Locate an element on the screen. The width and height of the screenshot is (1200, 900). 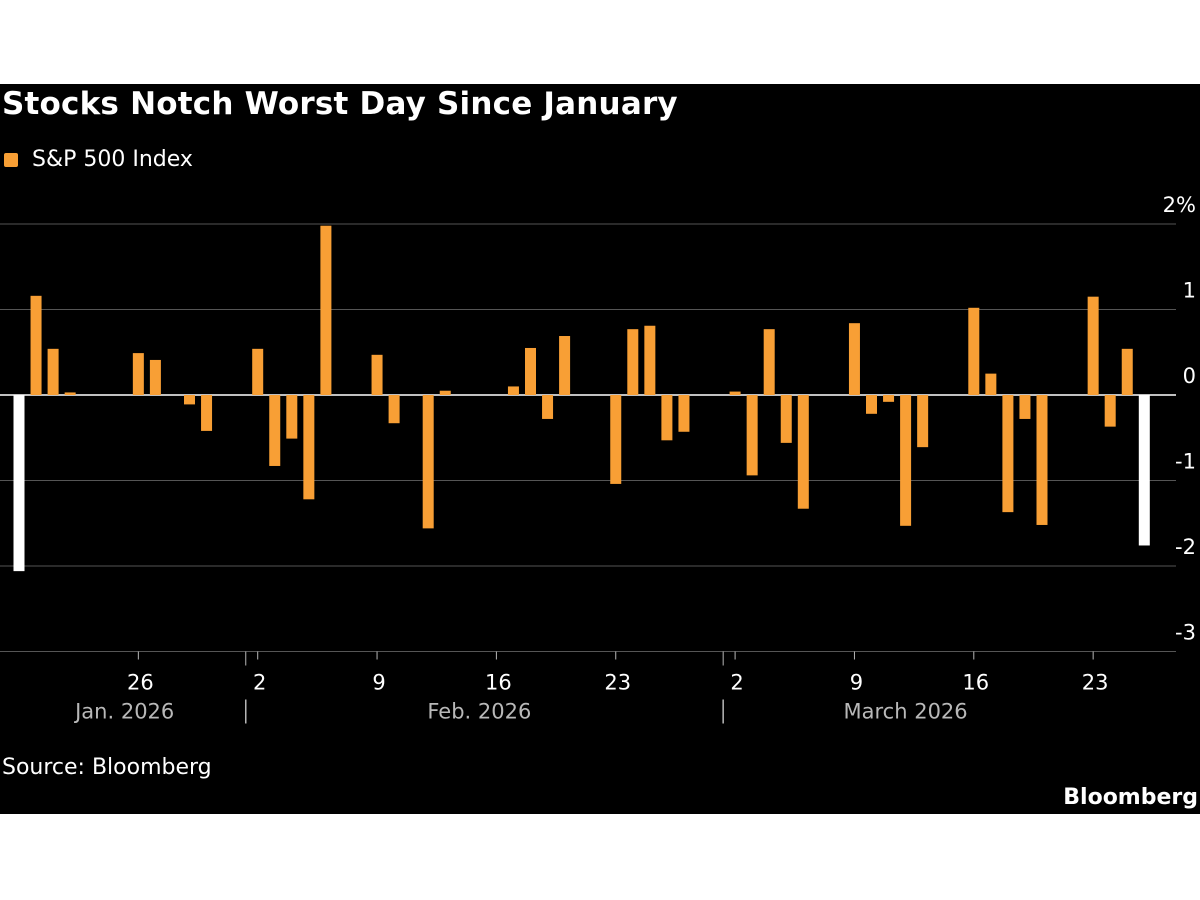
legend: S&P 500 Index is located at coordinates (98, 159).